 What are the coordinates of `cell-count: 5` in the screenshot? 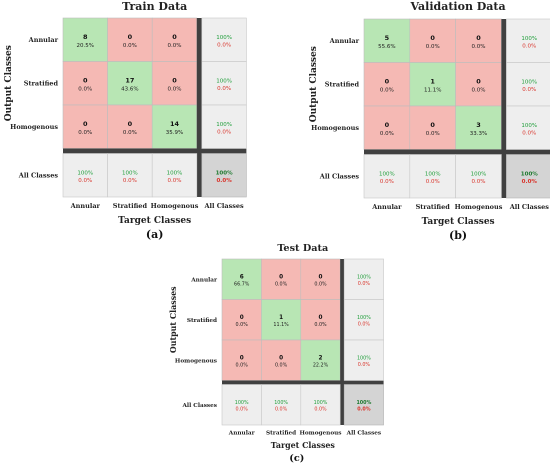 It's located at (387, 38).